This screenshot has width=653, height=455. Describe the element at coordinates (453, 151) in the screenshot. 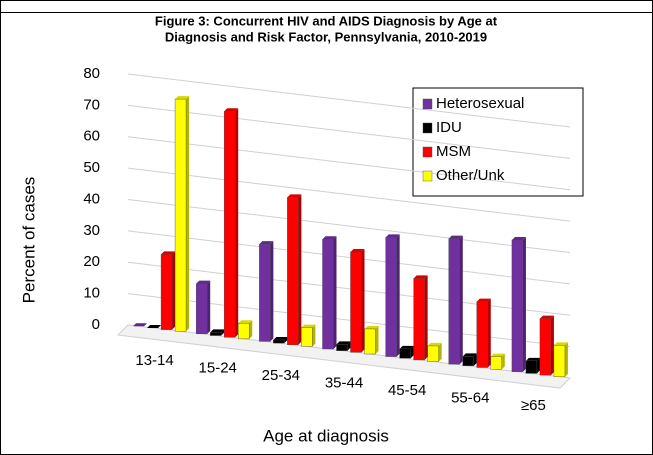

I see `legend-label: MSM` at that location.